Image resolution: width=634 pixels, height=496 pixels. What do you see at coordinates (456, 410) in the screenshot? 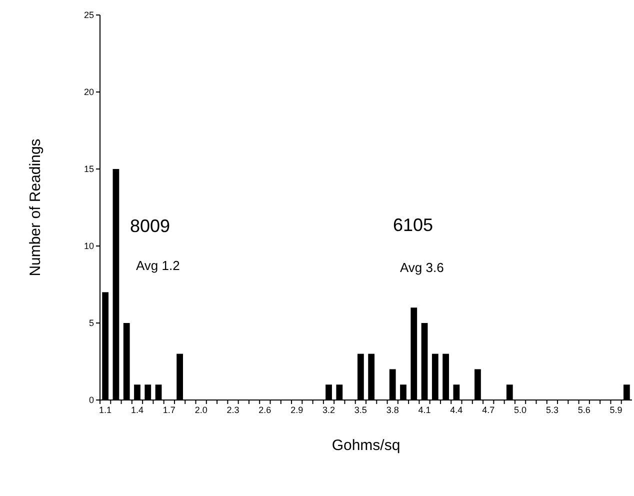
I see `x-tick-label: 4.4` at bounding box center [456, 410].